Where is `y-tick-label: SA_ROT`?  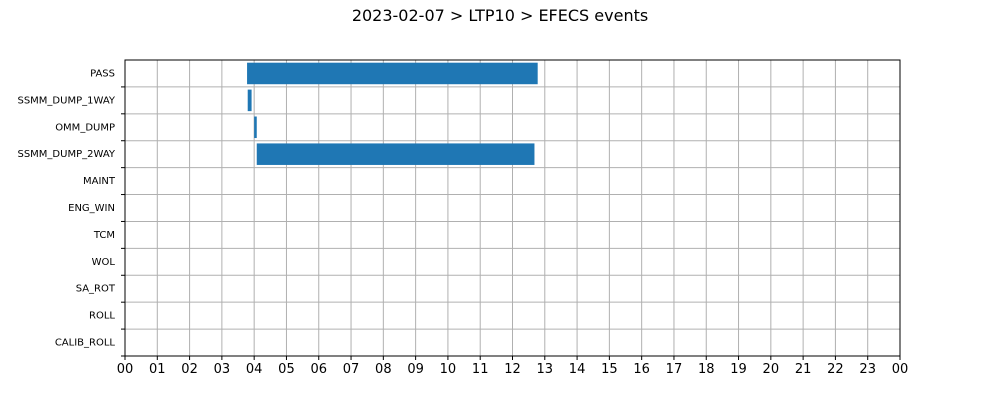
y-tick-label: SA_ROT is located at coordinates (96, 289).